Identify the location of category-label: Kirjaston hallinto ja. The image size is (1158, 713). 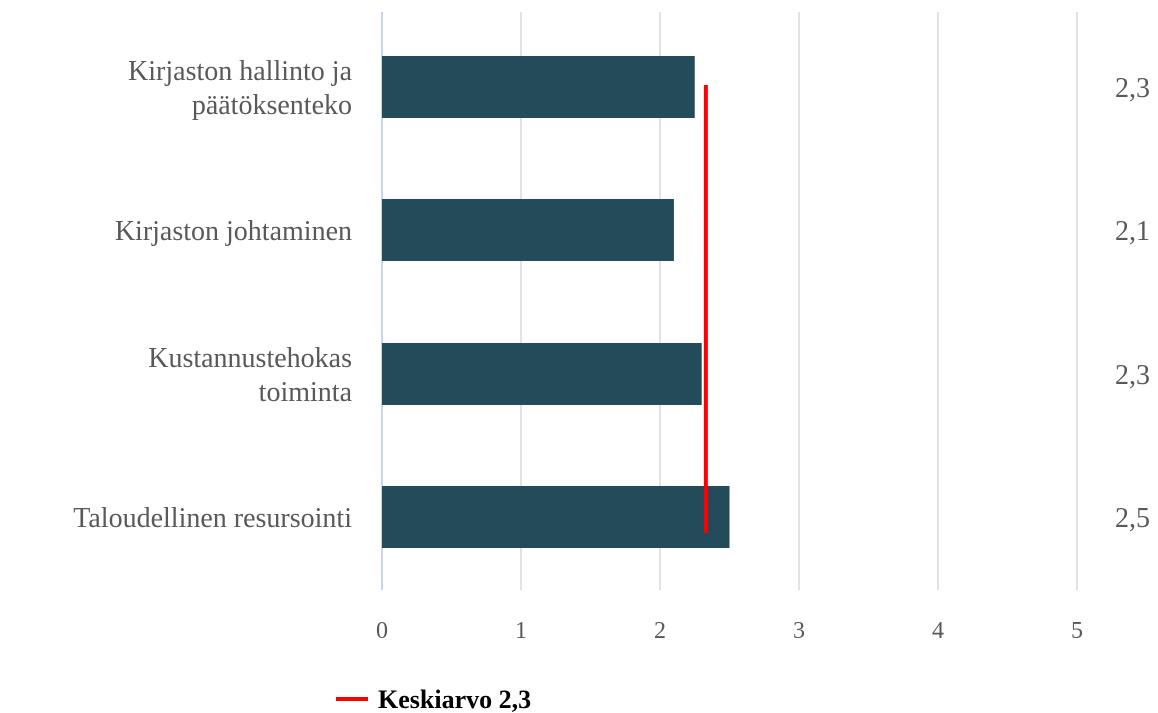
(240, 71).